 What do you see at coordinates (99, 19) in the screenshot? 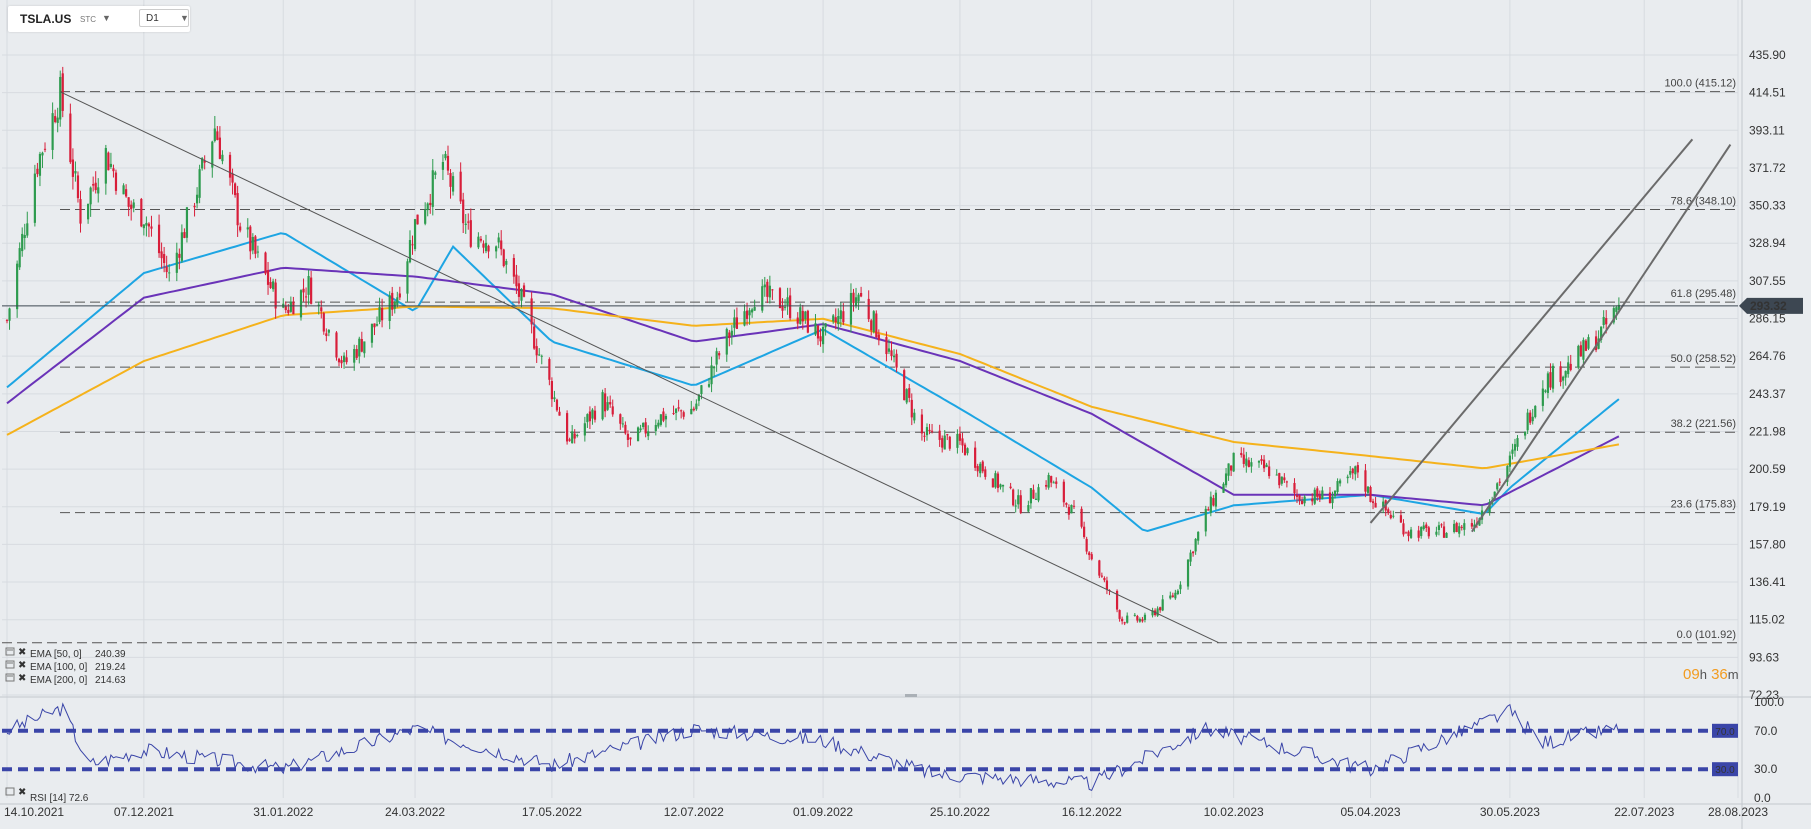
I see `symbol-selector: TSLA.US STC ▼ D1 ▼` at bounding box center [99, 19].